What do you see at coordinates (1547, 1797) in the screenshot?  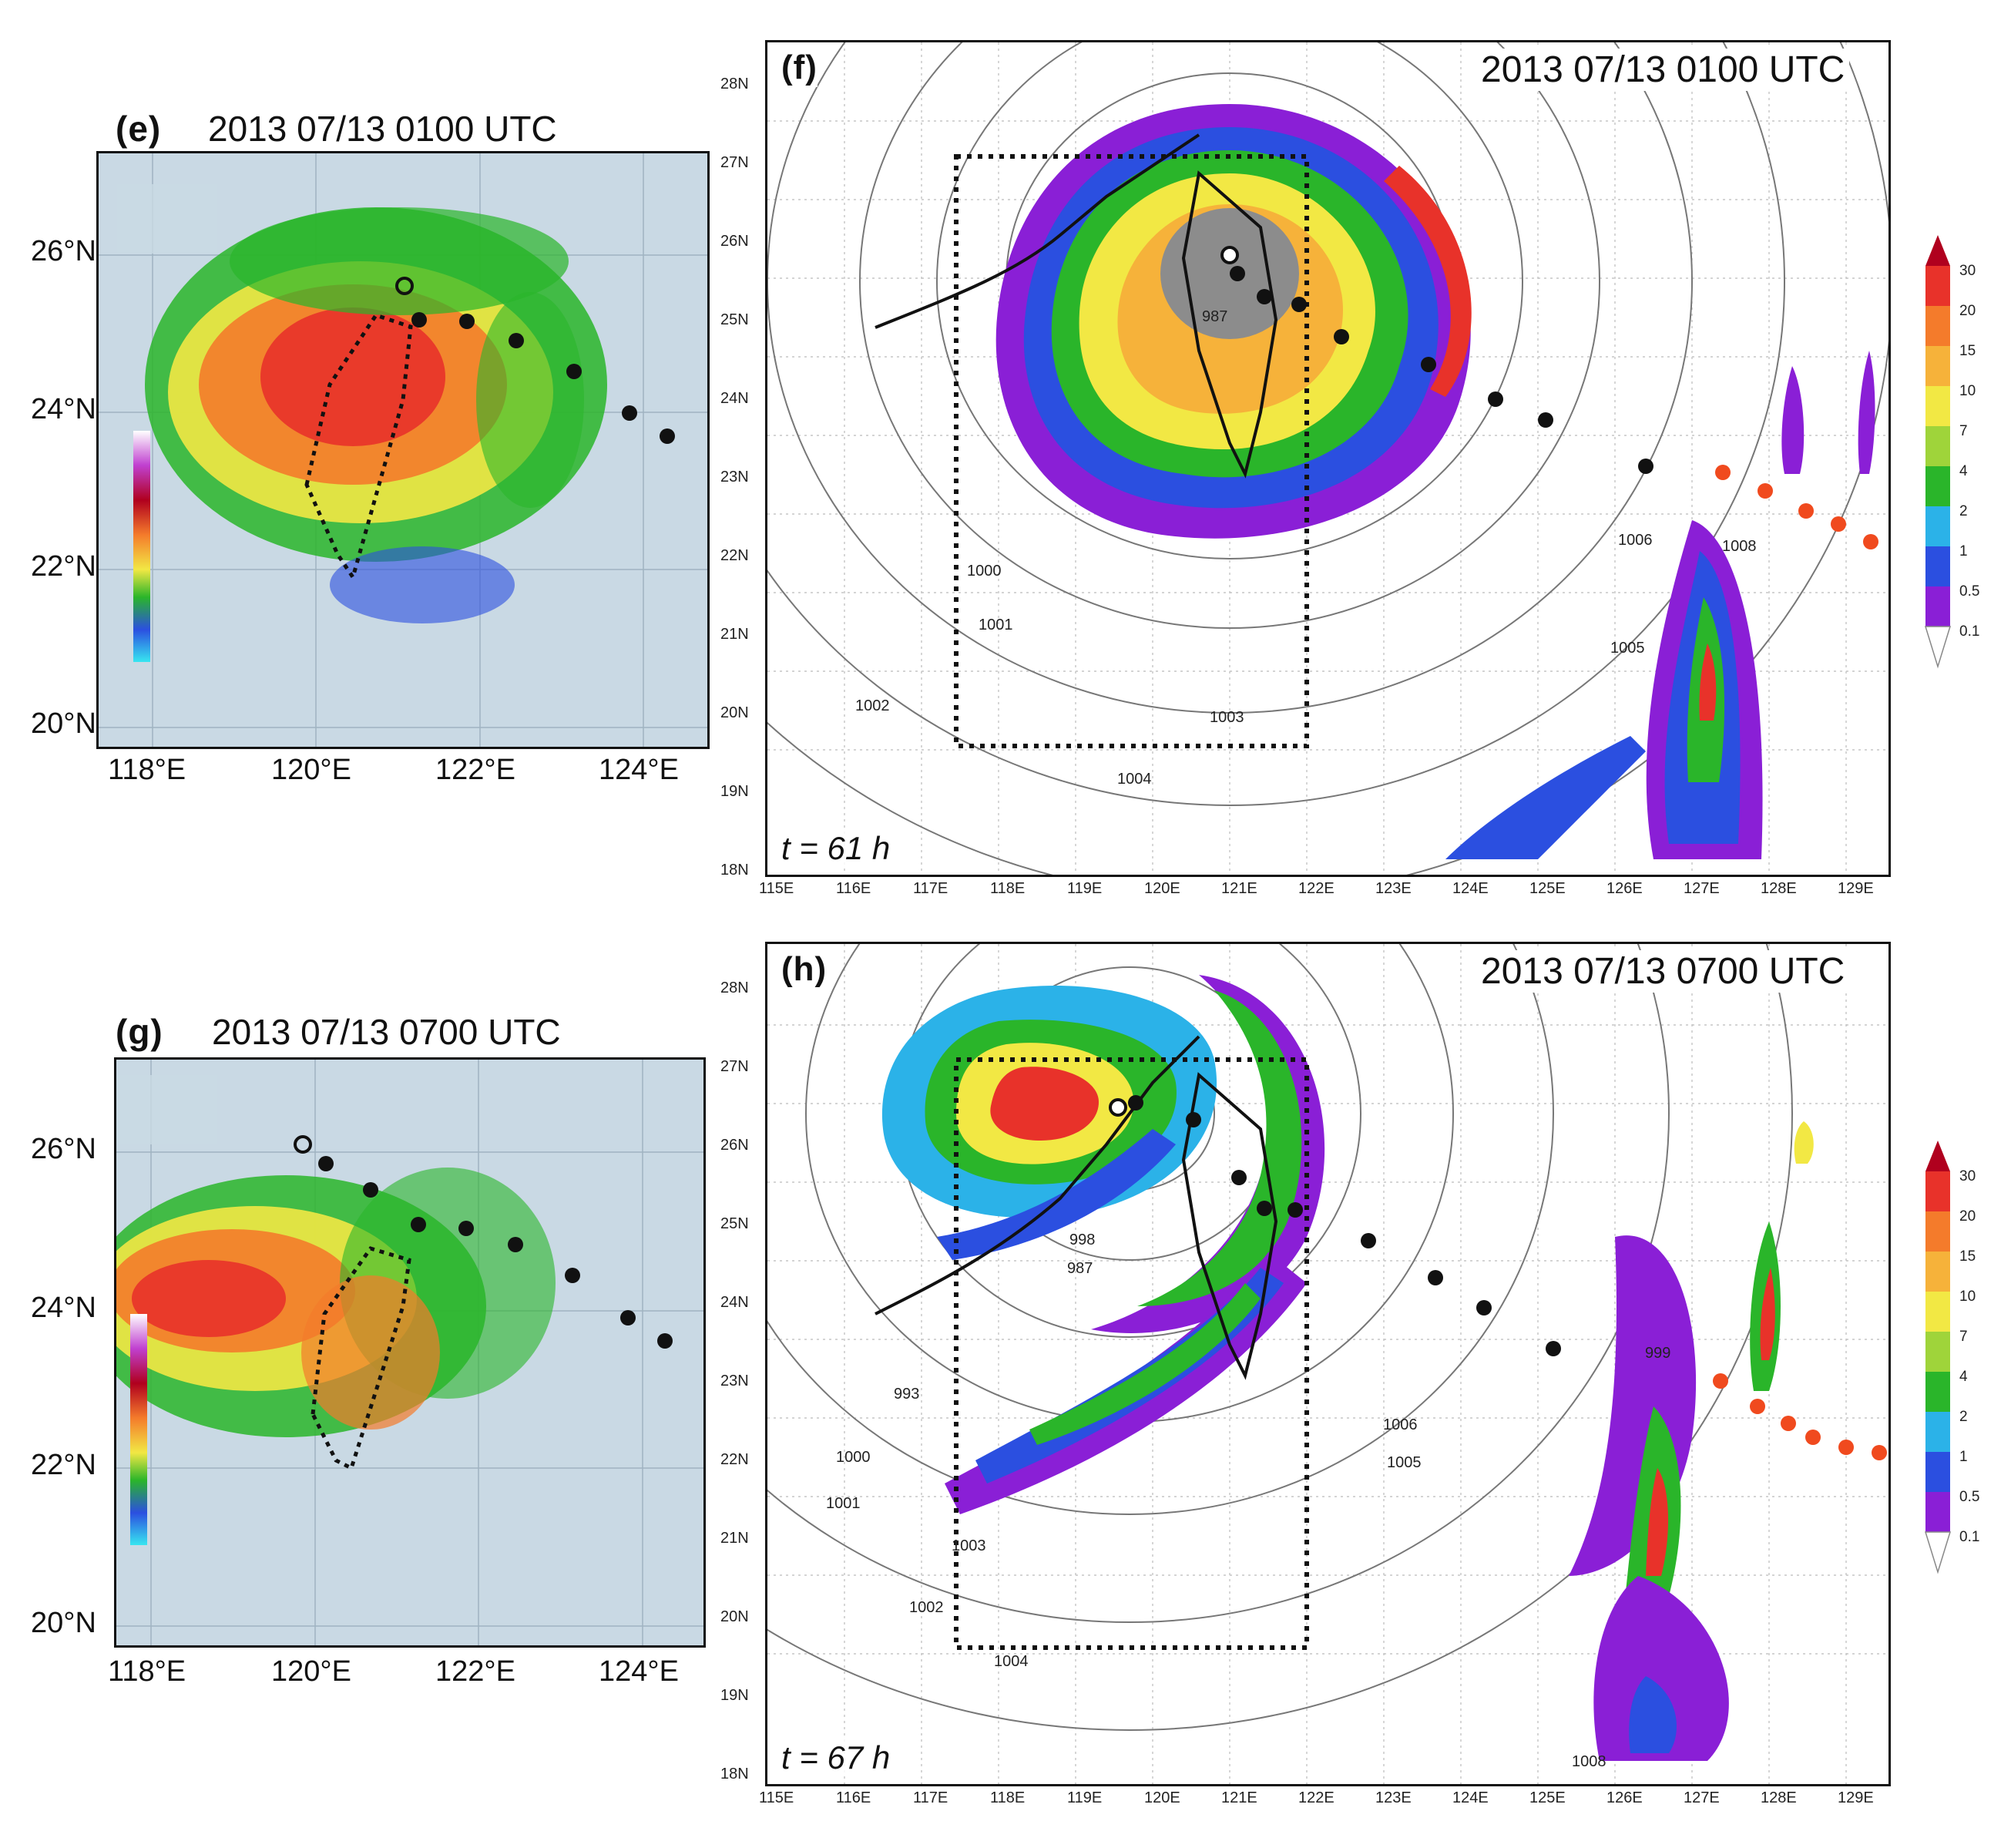 I see `lon-tick: 125E` at bounding box center [1547, 1797].